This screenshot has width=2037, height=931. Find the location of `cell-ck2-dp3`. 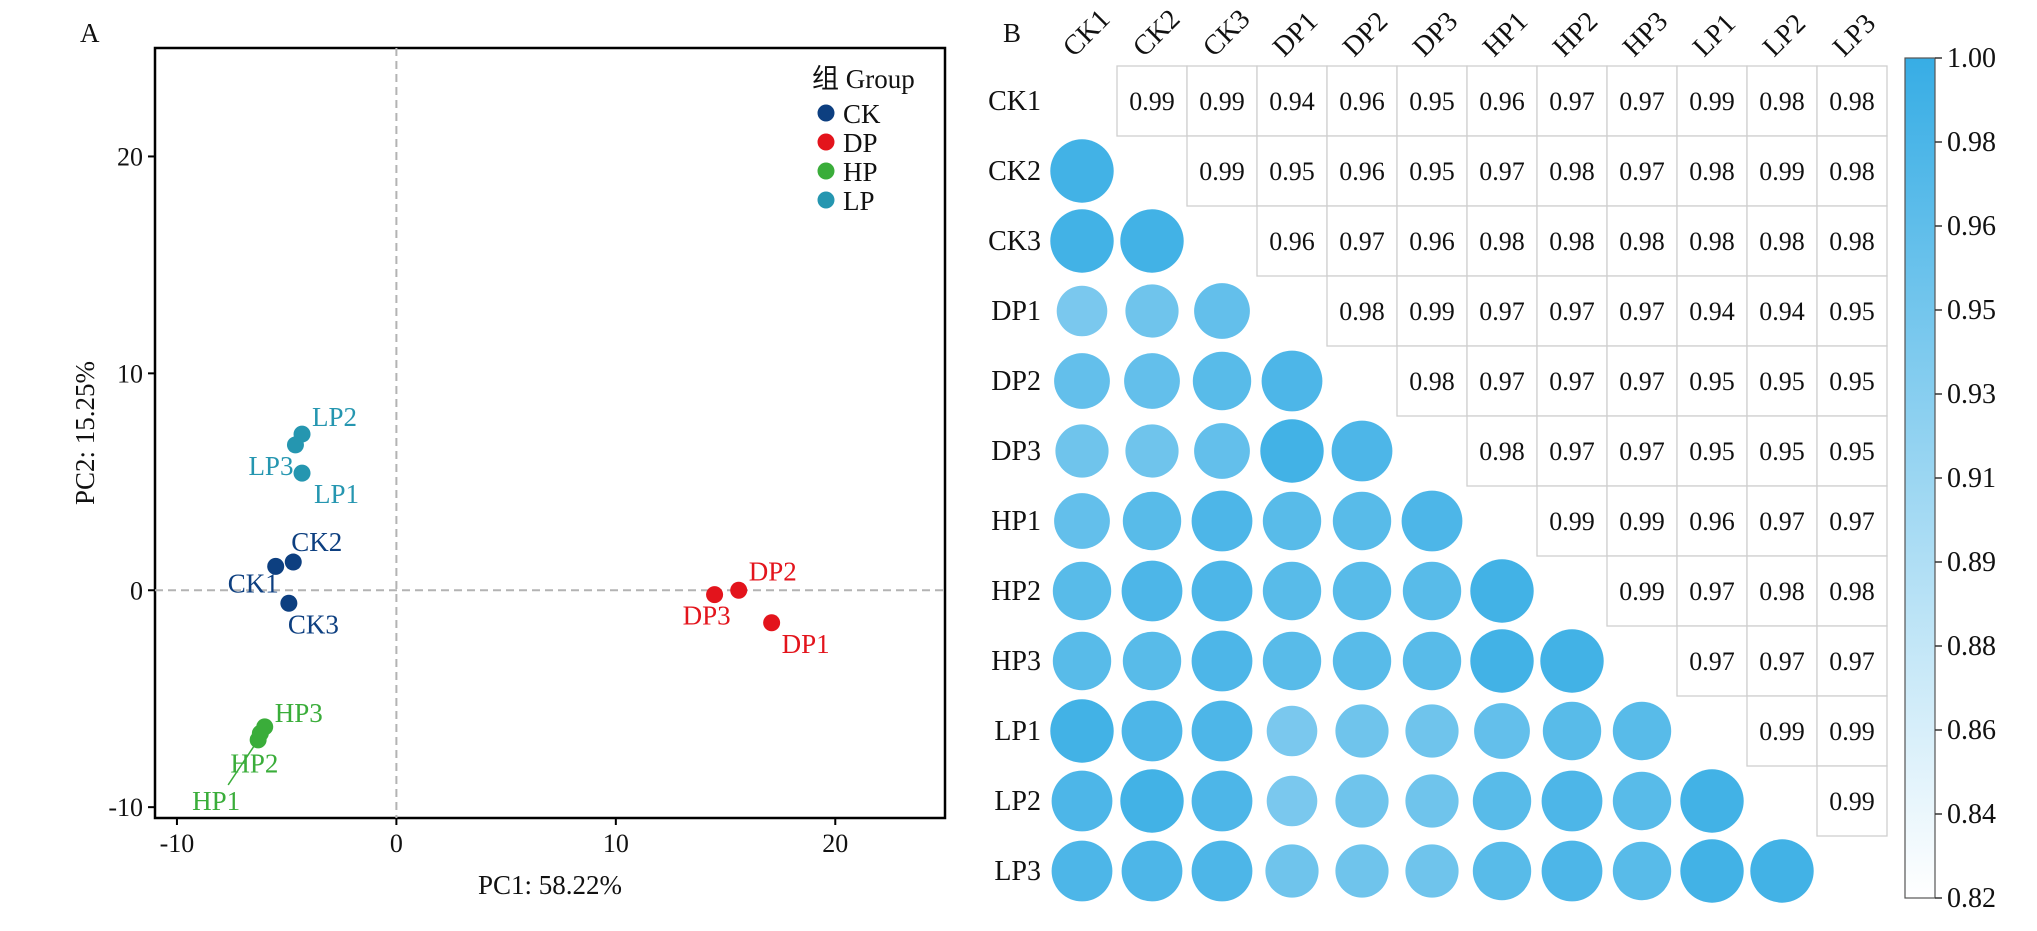

cell-ck2-dp3 is located at coordinates (1432, 171).